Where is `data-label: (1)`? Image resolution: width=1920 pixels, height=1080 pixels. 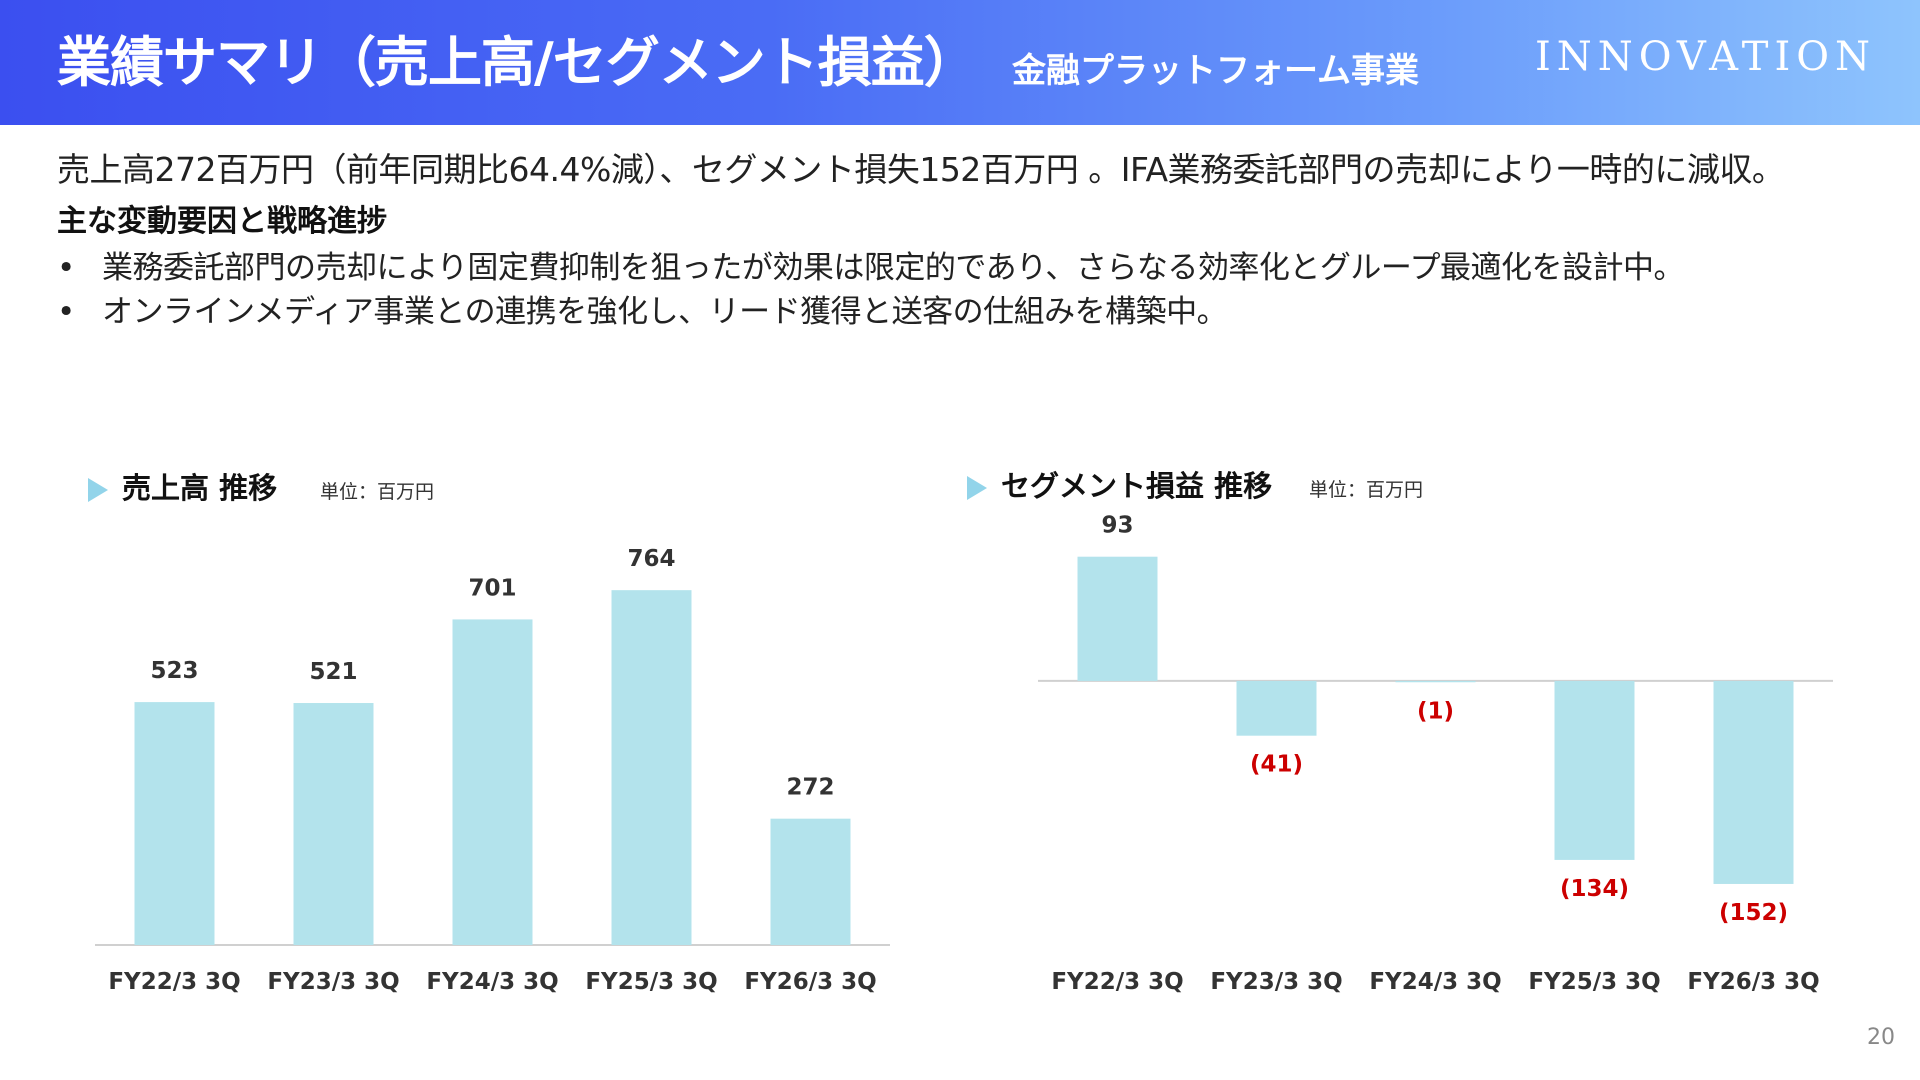 data-label: (1) is located at coordinates (1435, 711).